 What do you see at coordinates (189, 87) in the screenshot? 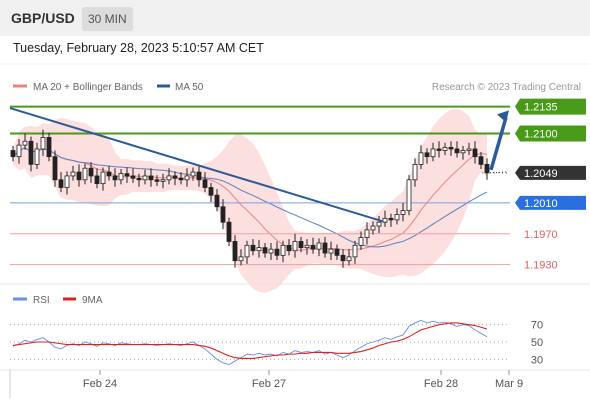
I see `legend-ma50-label: MA 50` at bounding box center [189, 87].